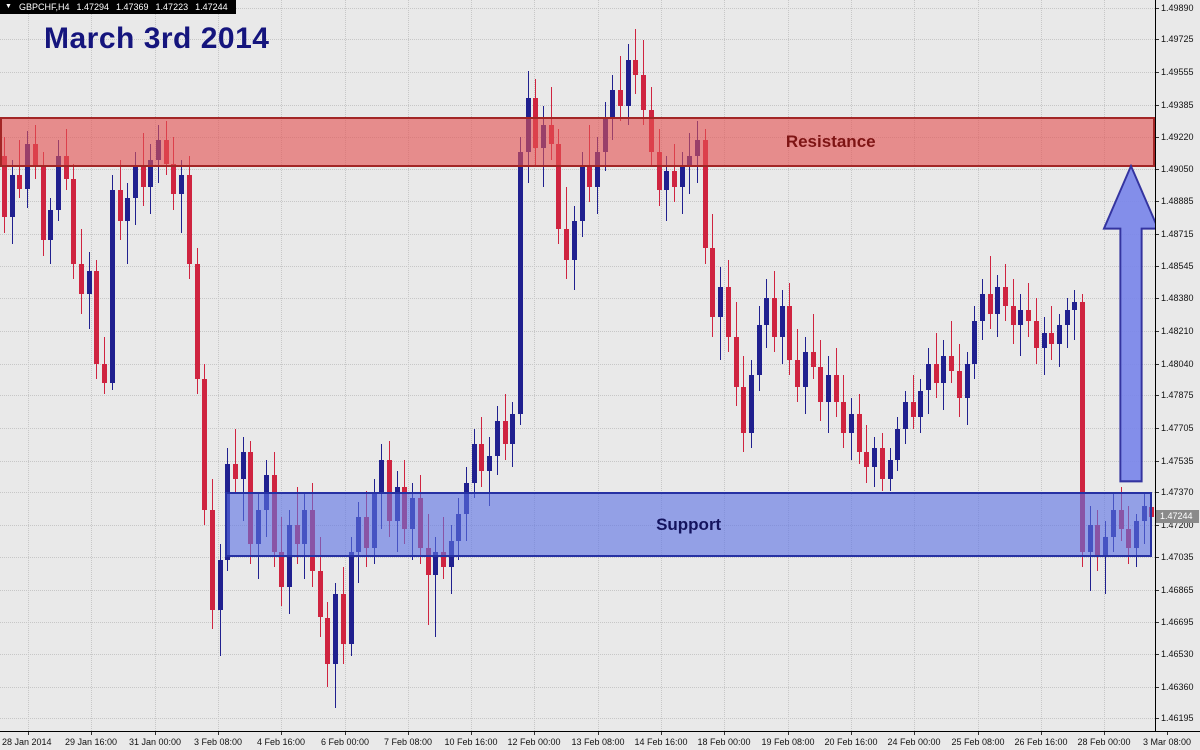 This screenshot has height=750, width=1200. I want to click on price-axis-label: 1.46360, so click(1177, 687).